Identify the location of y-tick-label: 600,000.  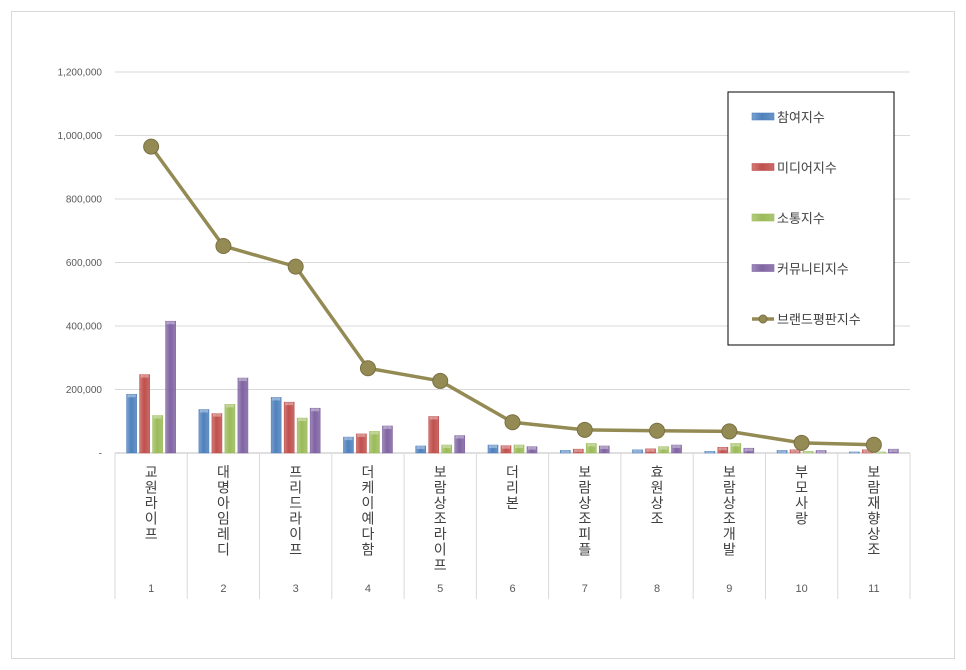
(84, 263).